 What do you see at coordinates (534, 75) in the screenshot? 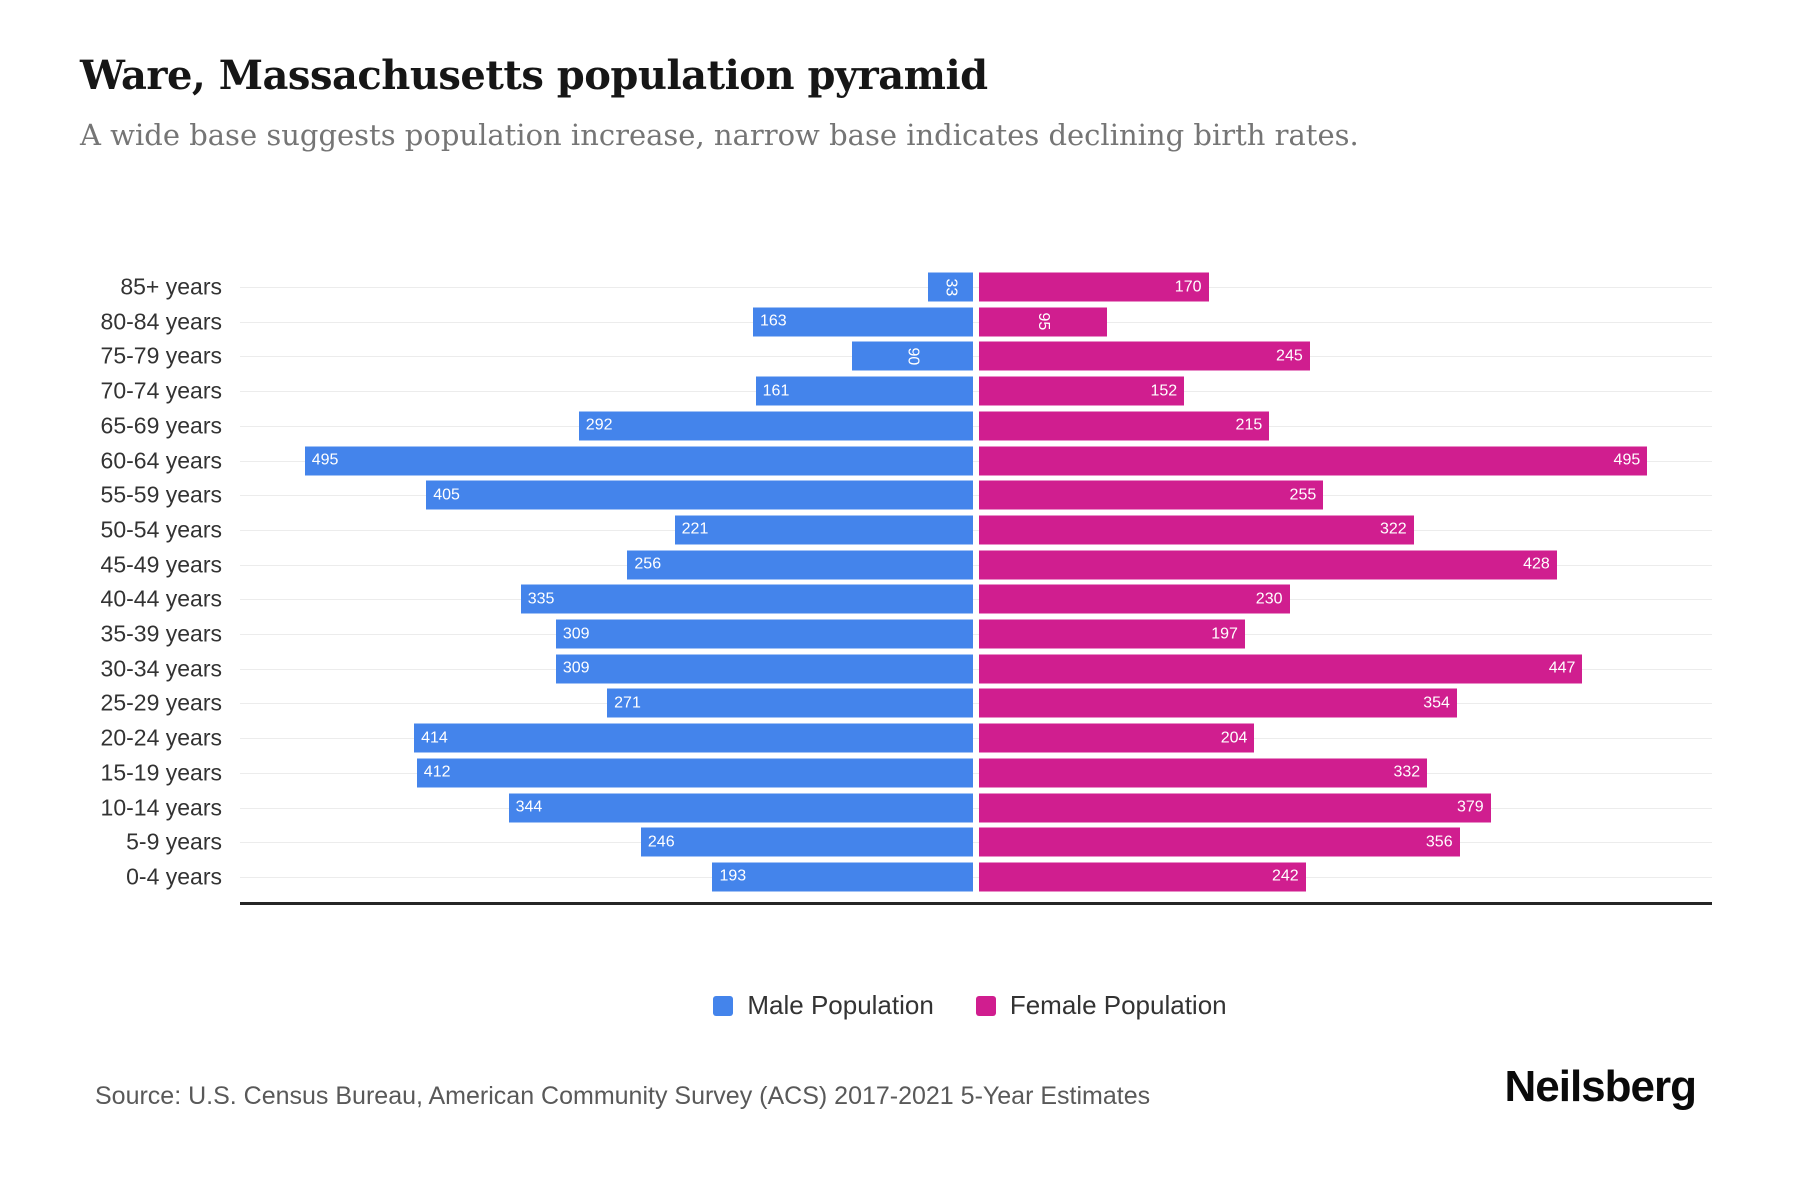
I see `chart-title: Ware, Massachusetts population pyramid` at bounding box center [534, 75].